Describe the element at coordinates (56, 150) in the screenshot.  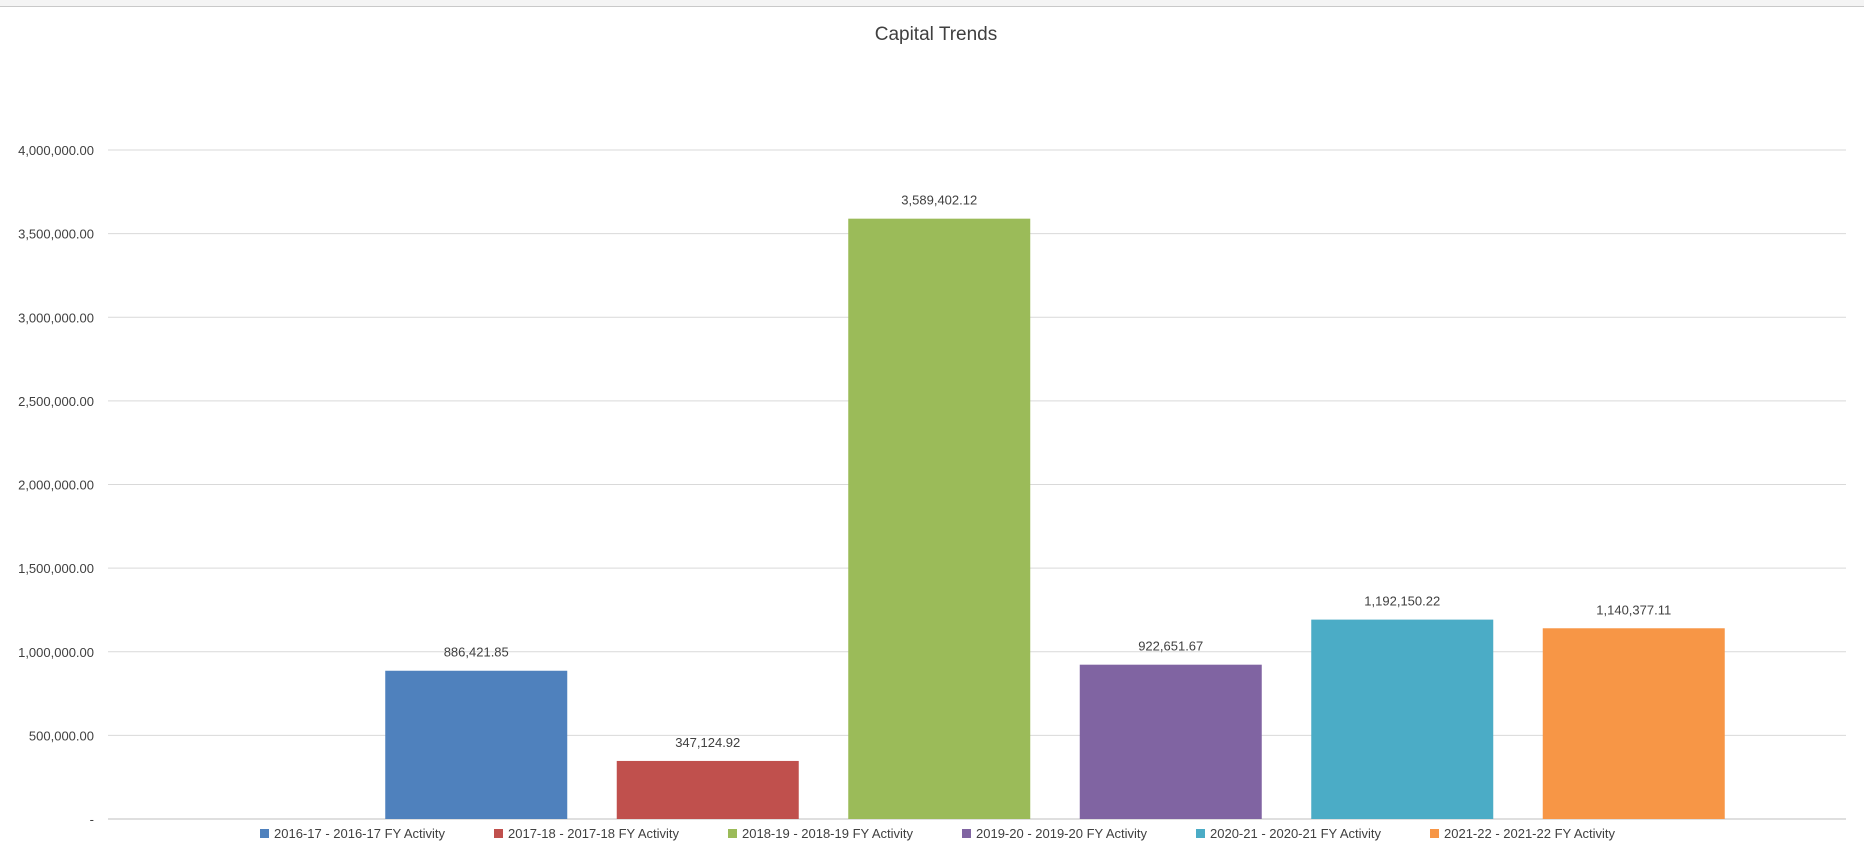
I see `y-tick-label: 4,000,000.00` at that location.